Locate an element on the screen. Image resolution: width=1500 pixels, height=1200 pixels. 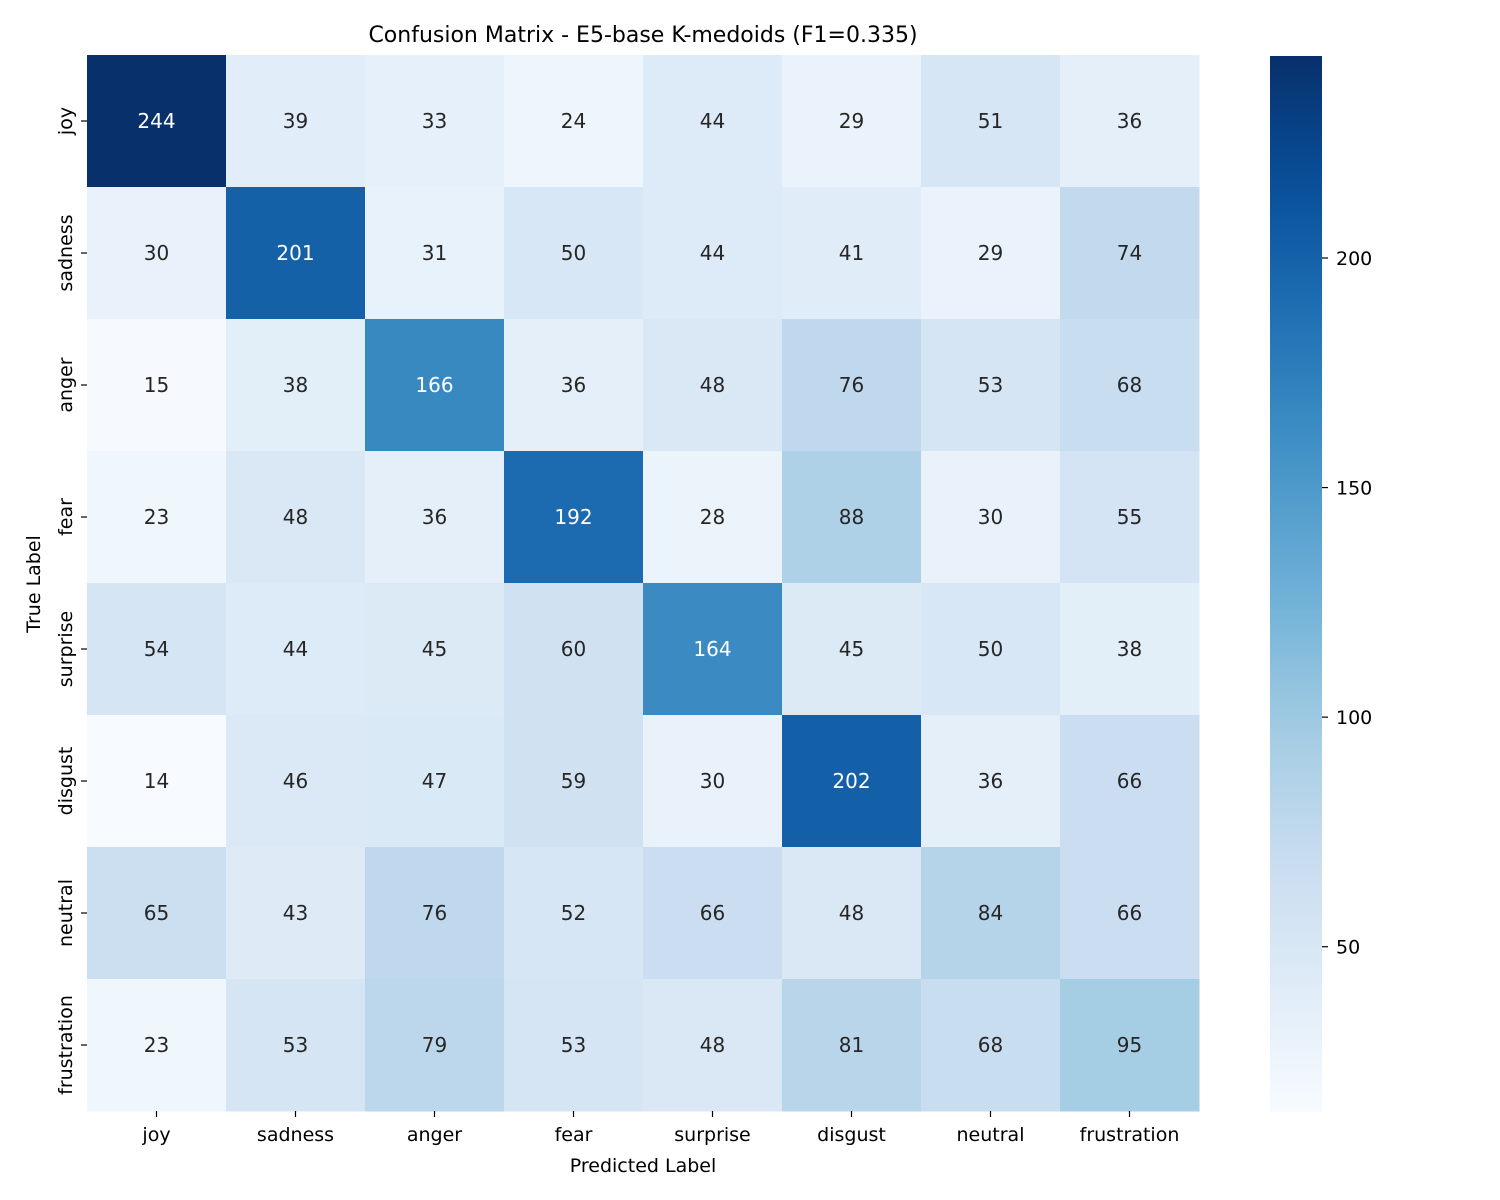
cell-value-label: 201 is located at coordinates (295, 253).